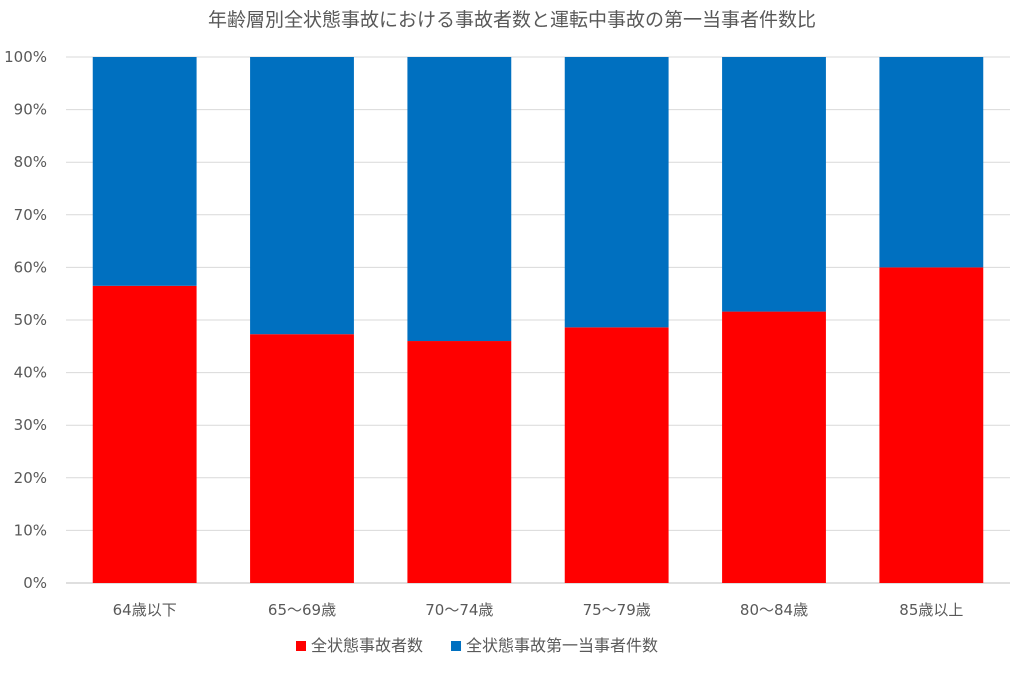 The width and height of the screenshot is (1024, 673). Describe the element at coordinates (30, 110) in the screenshot. I see `y-tick-label: 90%` at that location.